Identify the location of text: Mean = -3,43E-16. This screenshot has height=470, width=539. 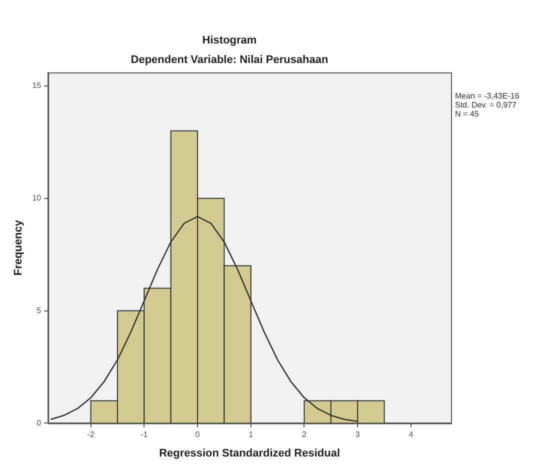
(487, 96).